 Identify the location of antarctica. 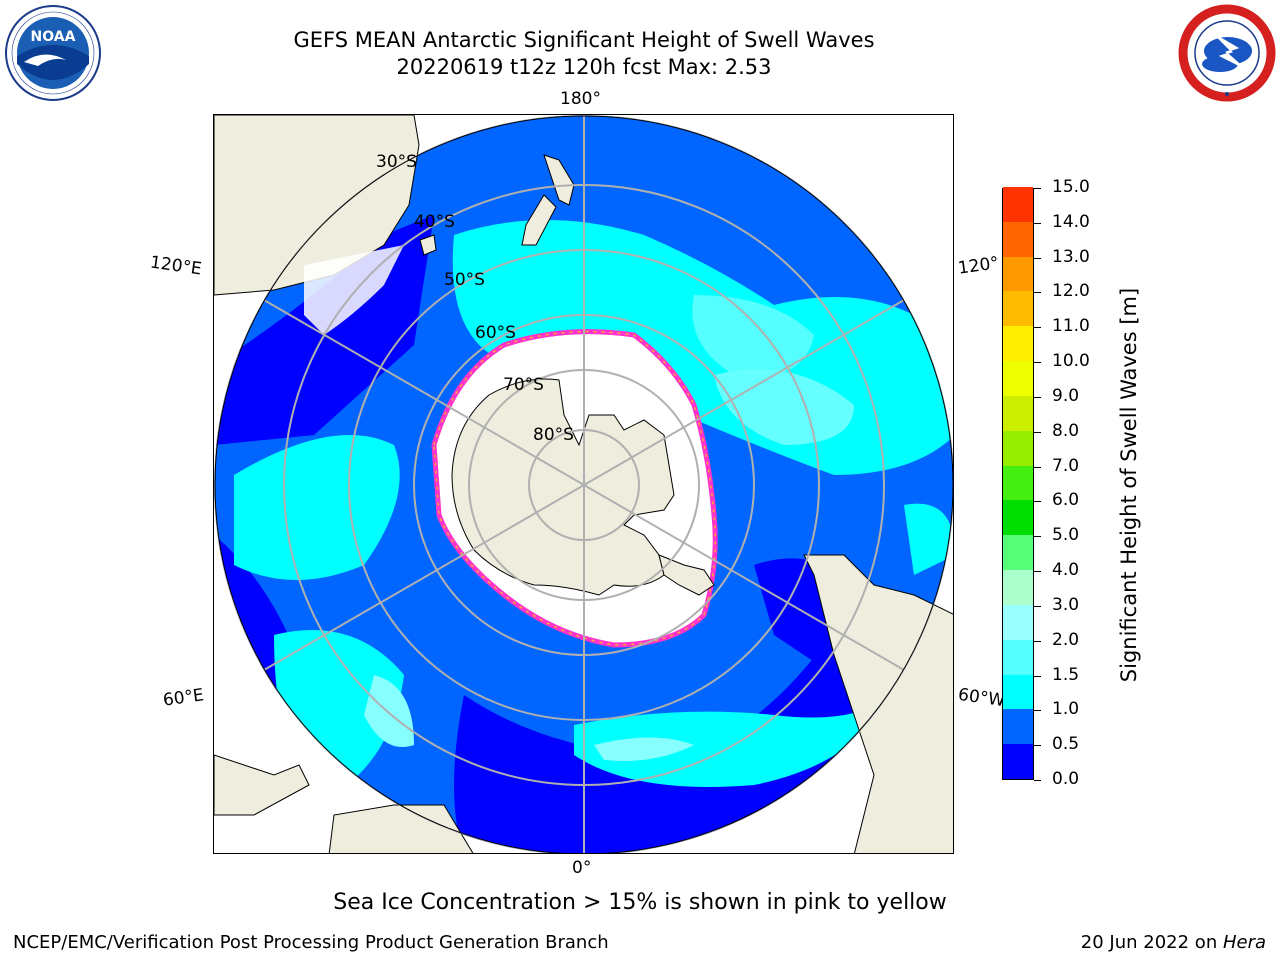
(563, 487).